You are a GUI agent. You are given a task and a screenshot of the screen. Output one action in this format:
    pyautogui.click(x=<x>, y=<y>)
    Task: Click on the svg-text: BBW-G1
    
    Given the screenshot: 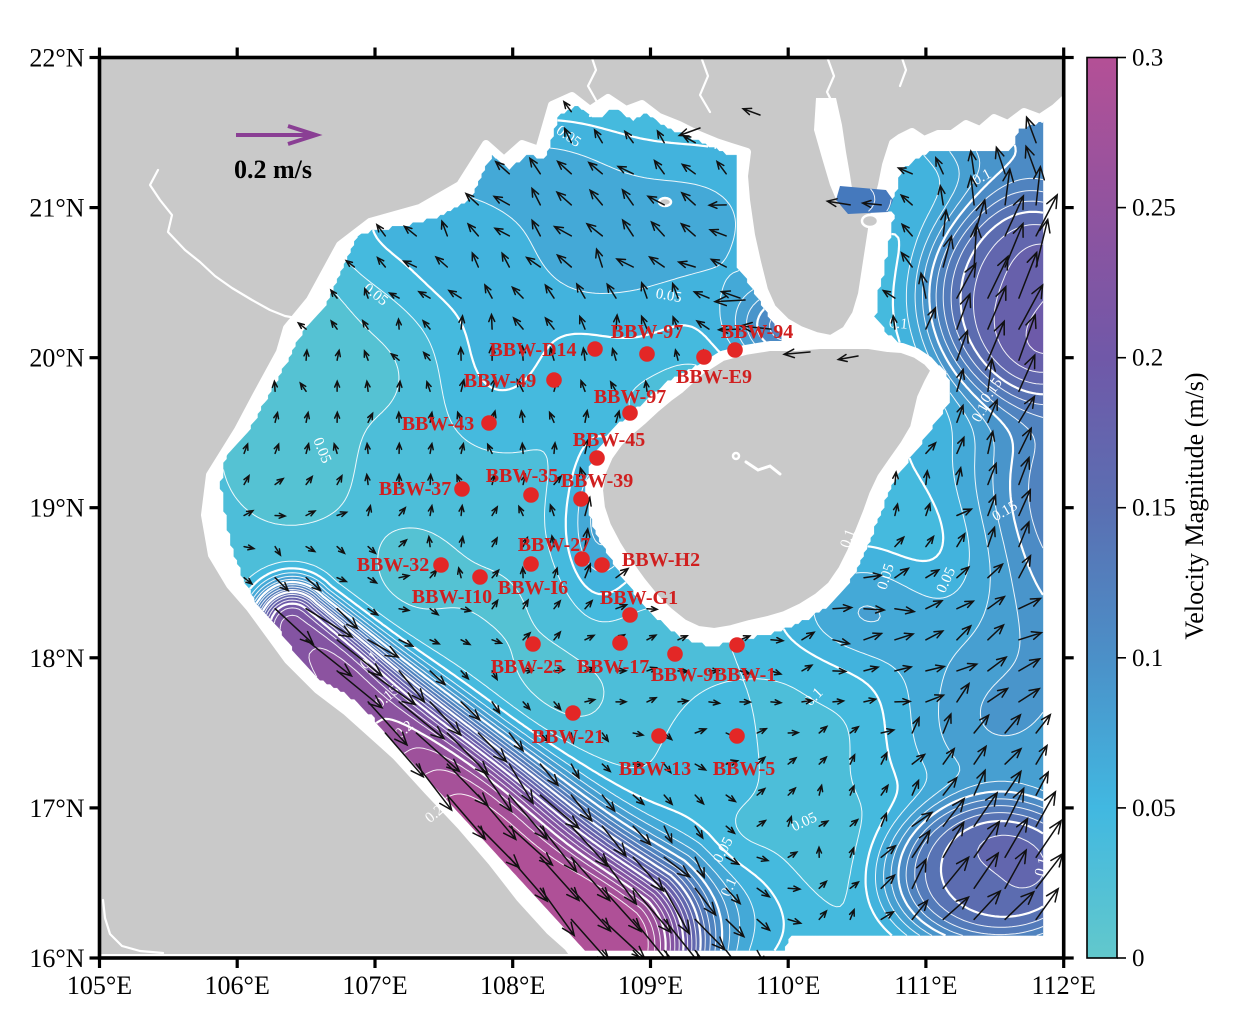 What is the action you would take?
    pyautogui.click(x=639, y=598)
    